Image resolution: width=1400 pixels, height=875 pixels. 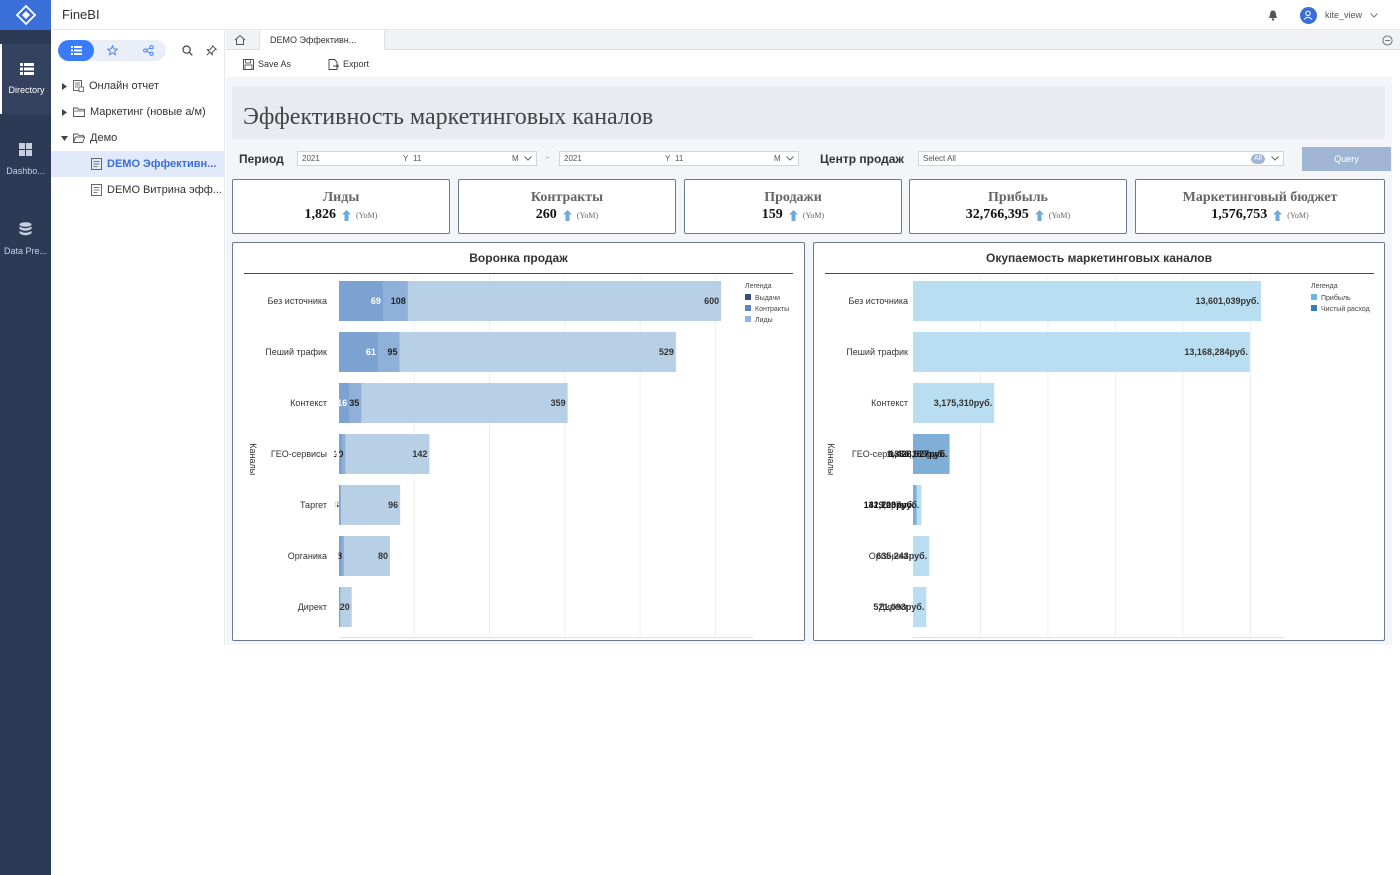 What do you see at coordinates (573, 158) in the screenshot?
I see `to-year: 2021` at bounding box center [573, 158].